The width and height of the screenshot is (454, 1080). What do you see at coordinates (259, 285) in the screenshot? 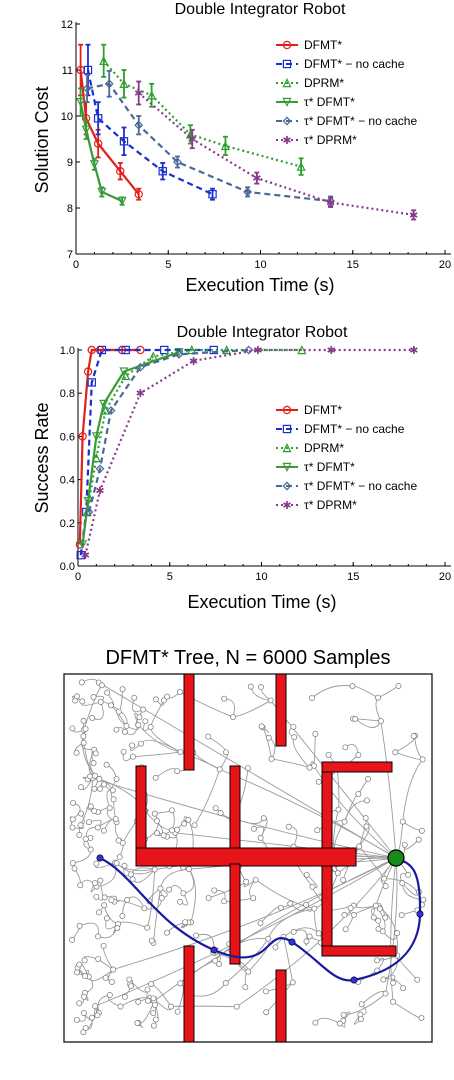
I see `chart1-x-label: Execution Time (s)` at bounding box center [259, 285].